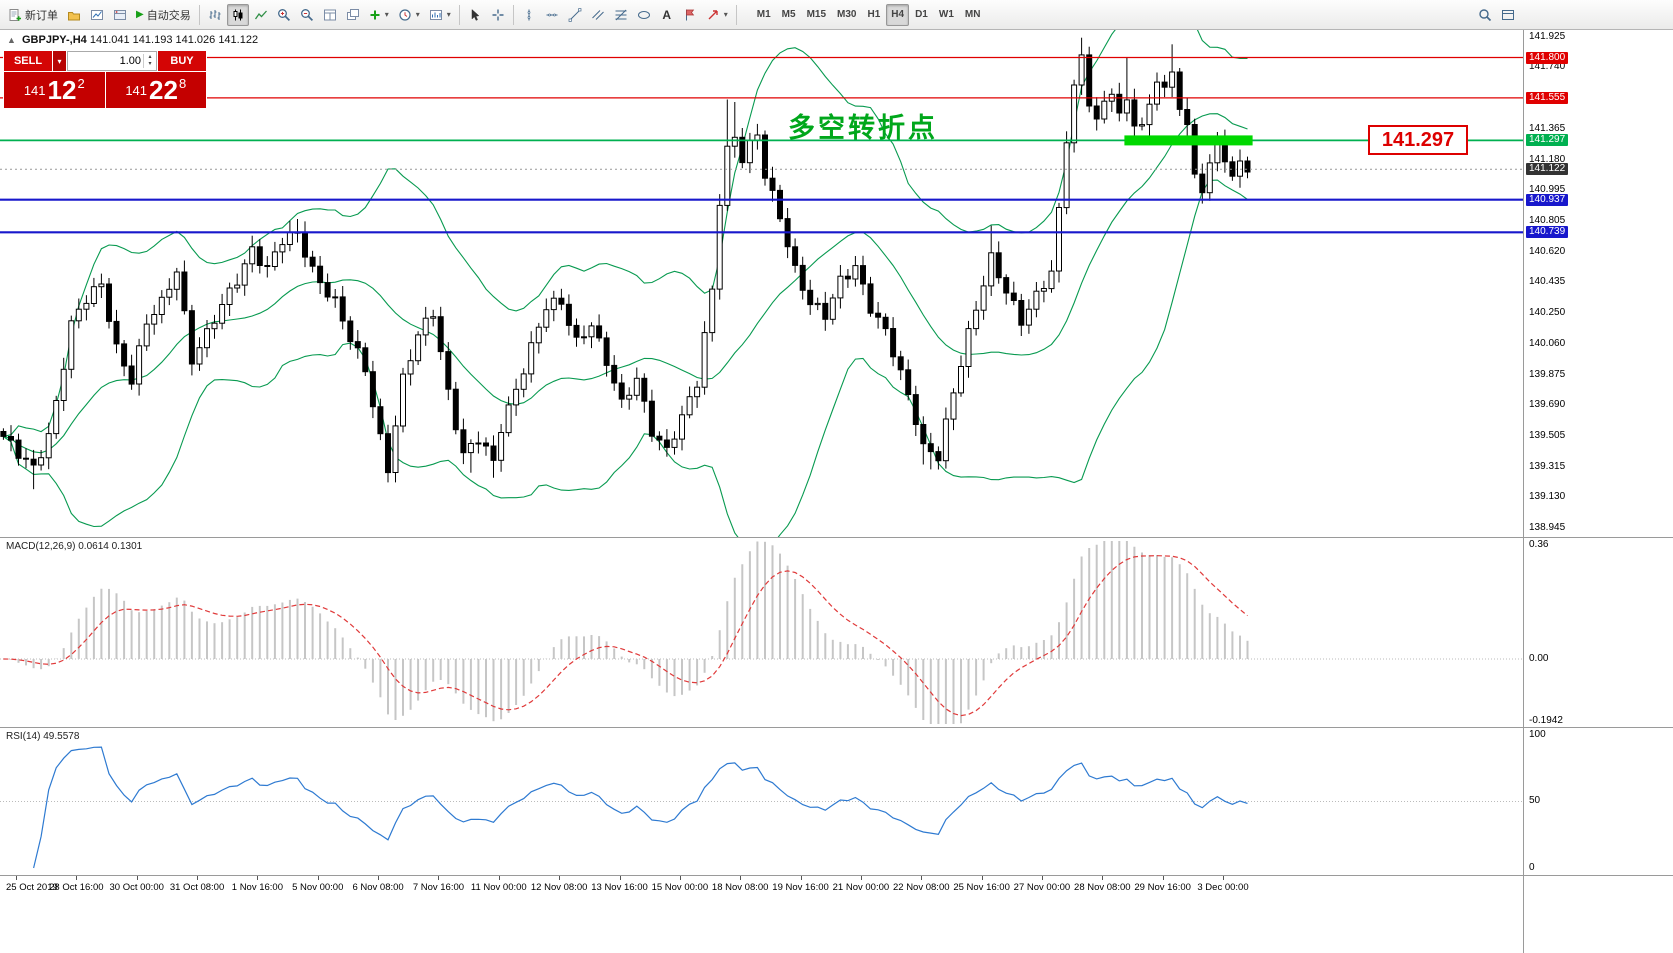  What do you see at coordinates (789, 15) in the screenshot?
I see `timeframe-m5-button: M5` at bounding box center [789, 15].